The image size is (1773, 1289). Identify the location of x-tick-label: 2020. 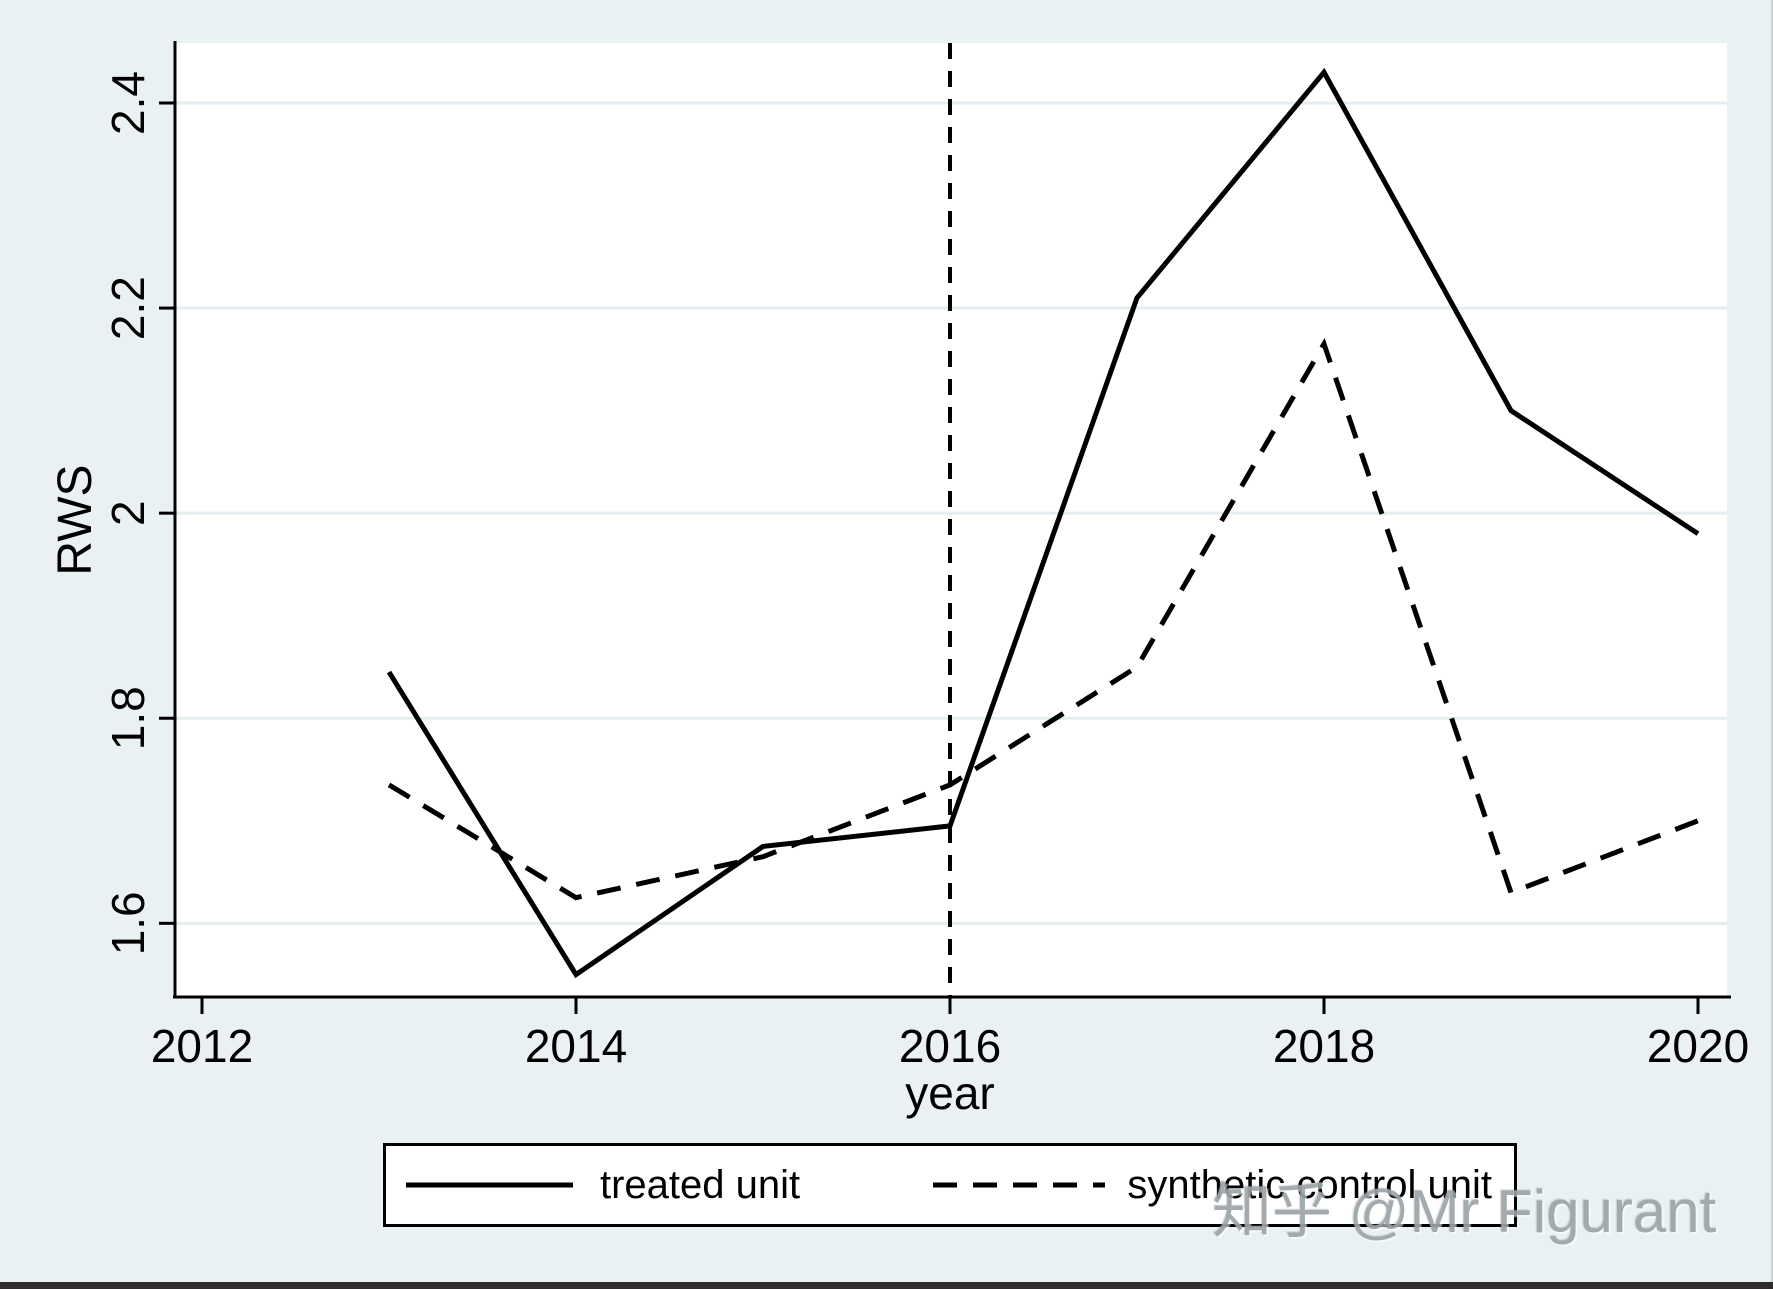
(1698, 1046).